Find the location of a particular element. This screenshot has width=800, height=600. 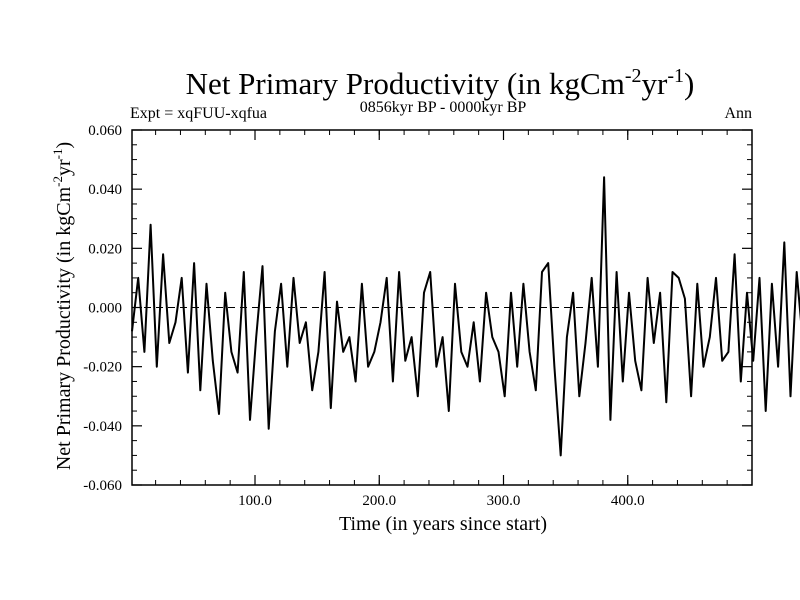

y-tick-label: 0.020 is located at coordinates (105, 249).